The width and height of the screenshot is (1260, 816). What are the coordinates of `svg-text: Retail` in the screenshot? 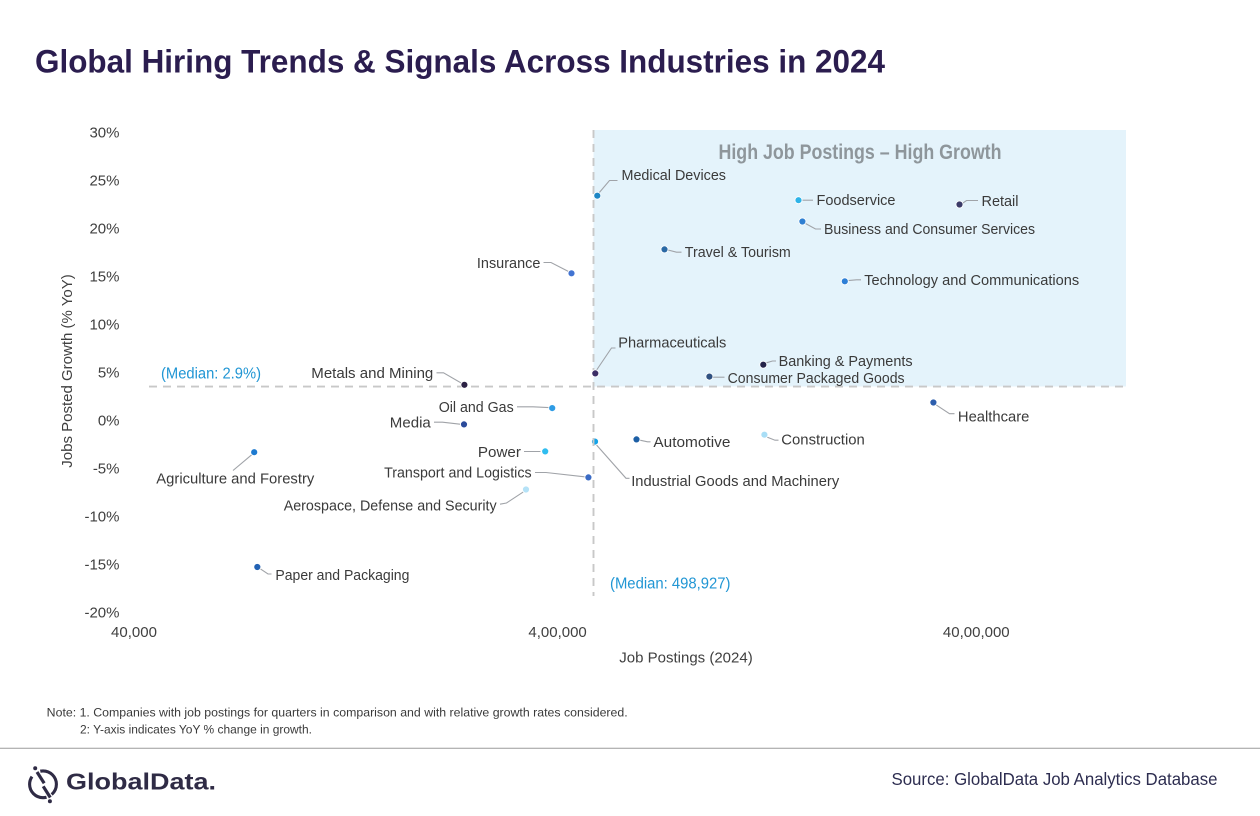 It's located at (1000, 201).